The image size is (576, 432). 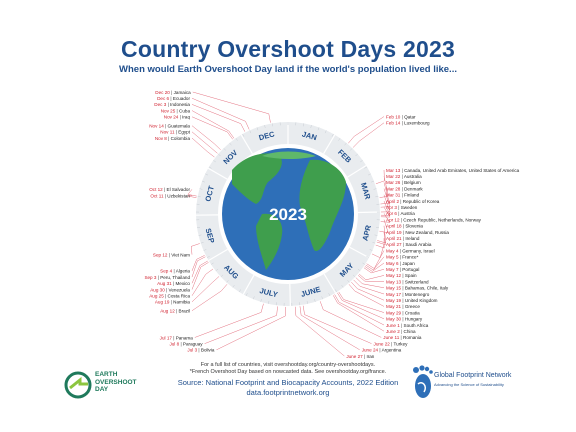 I want to click on entry-label: Oct 12 | El Salvador, so click(x=169, y=189).